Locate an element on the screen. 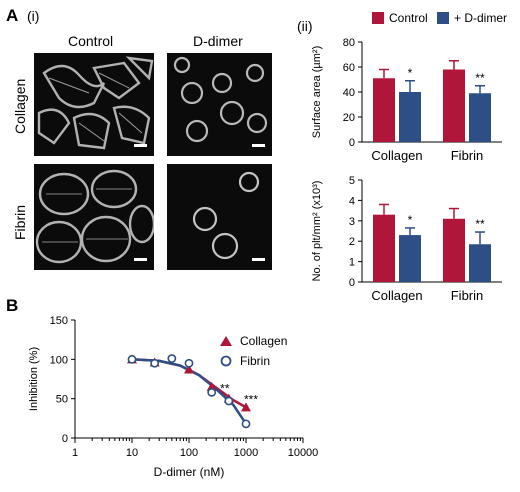 The image size is (520, 492). legend-label: Collagen is located at coordinates (263, 341).